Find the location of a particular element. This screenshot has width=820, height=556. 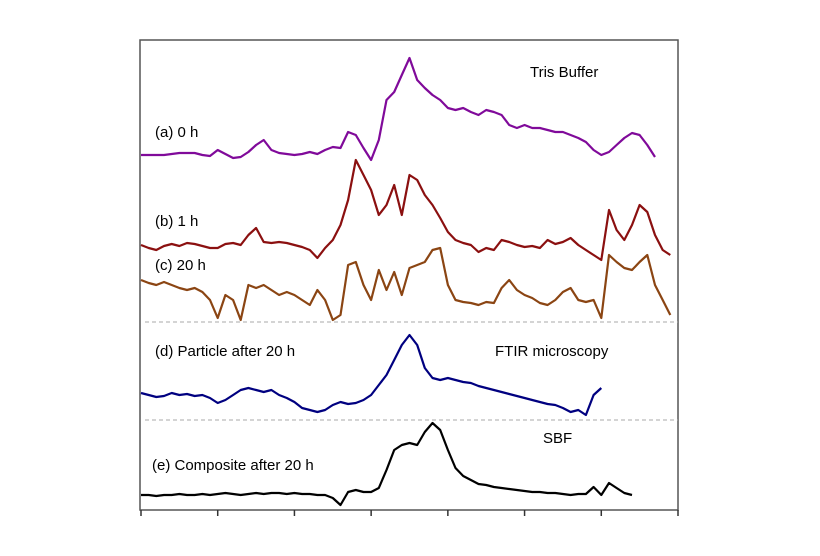

annotation: SBF is located at coordinates (557, 438).